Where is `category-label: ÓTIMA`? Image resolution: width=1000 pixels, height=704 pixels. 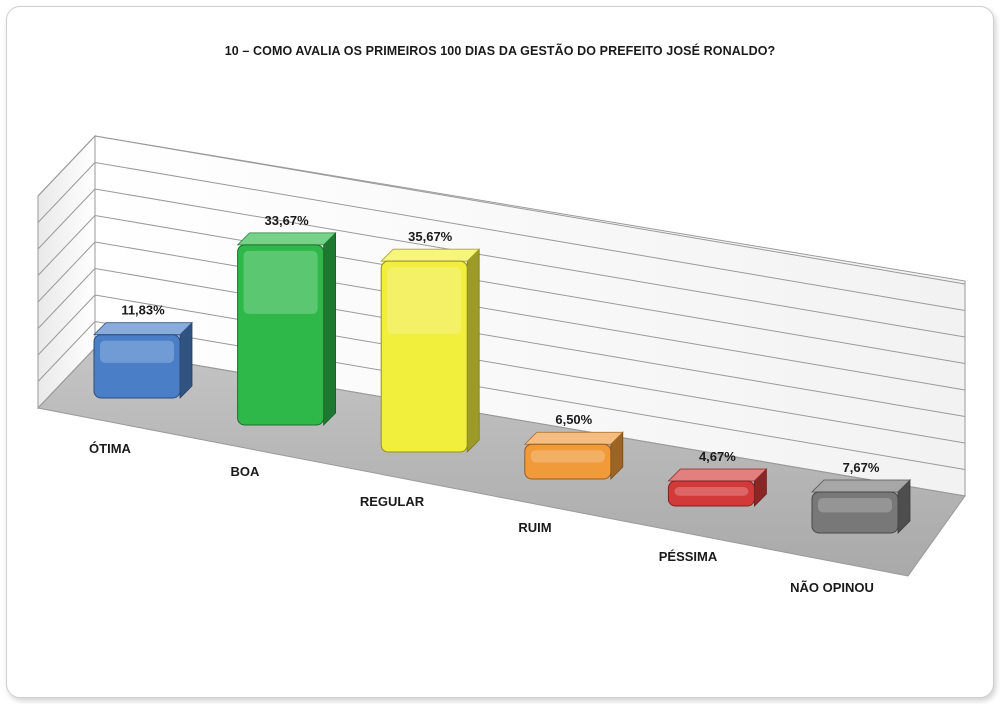
category-label: ÓTIMA is located at coordinates (110, 448).